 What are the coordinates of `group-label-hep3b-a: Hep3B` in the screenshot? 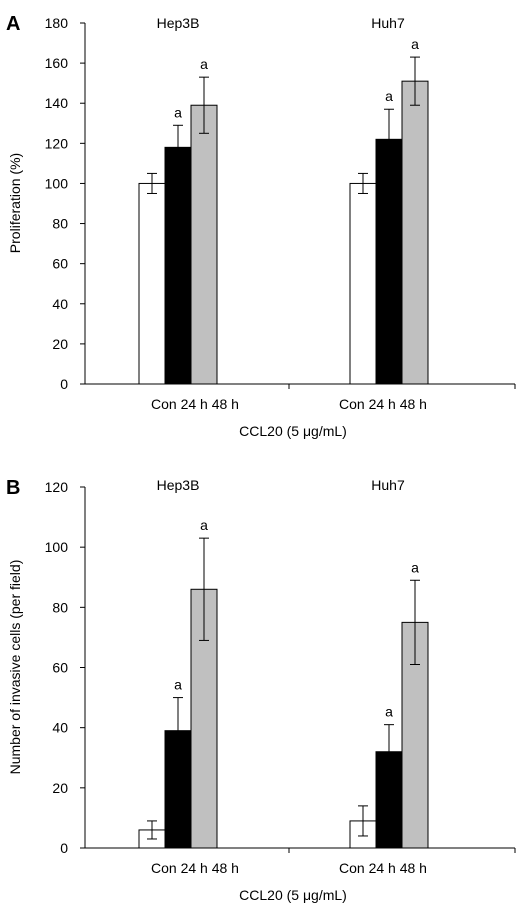 It's located at (178, 23).